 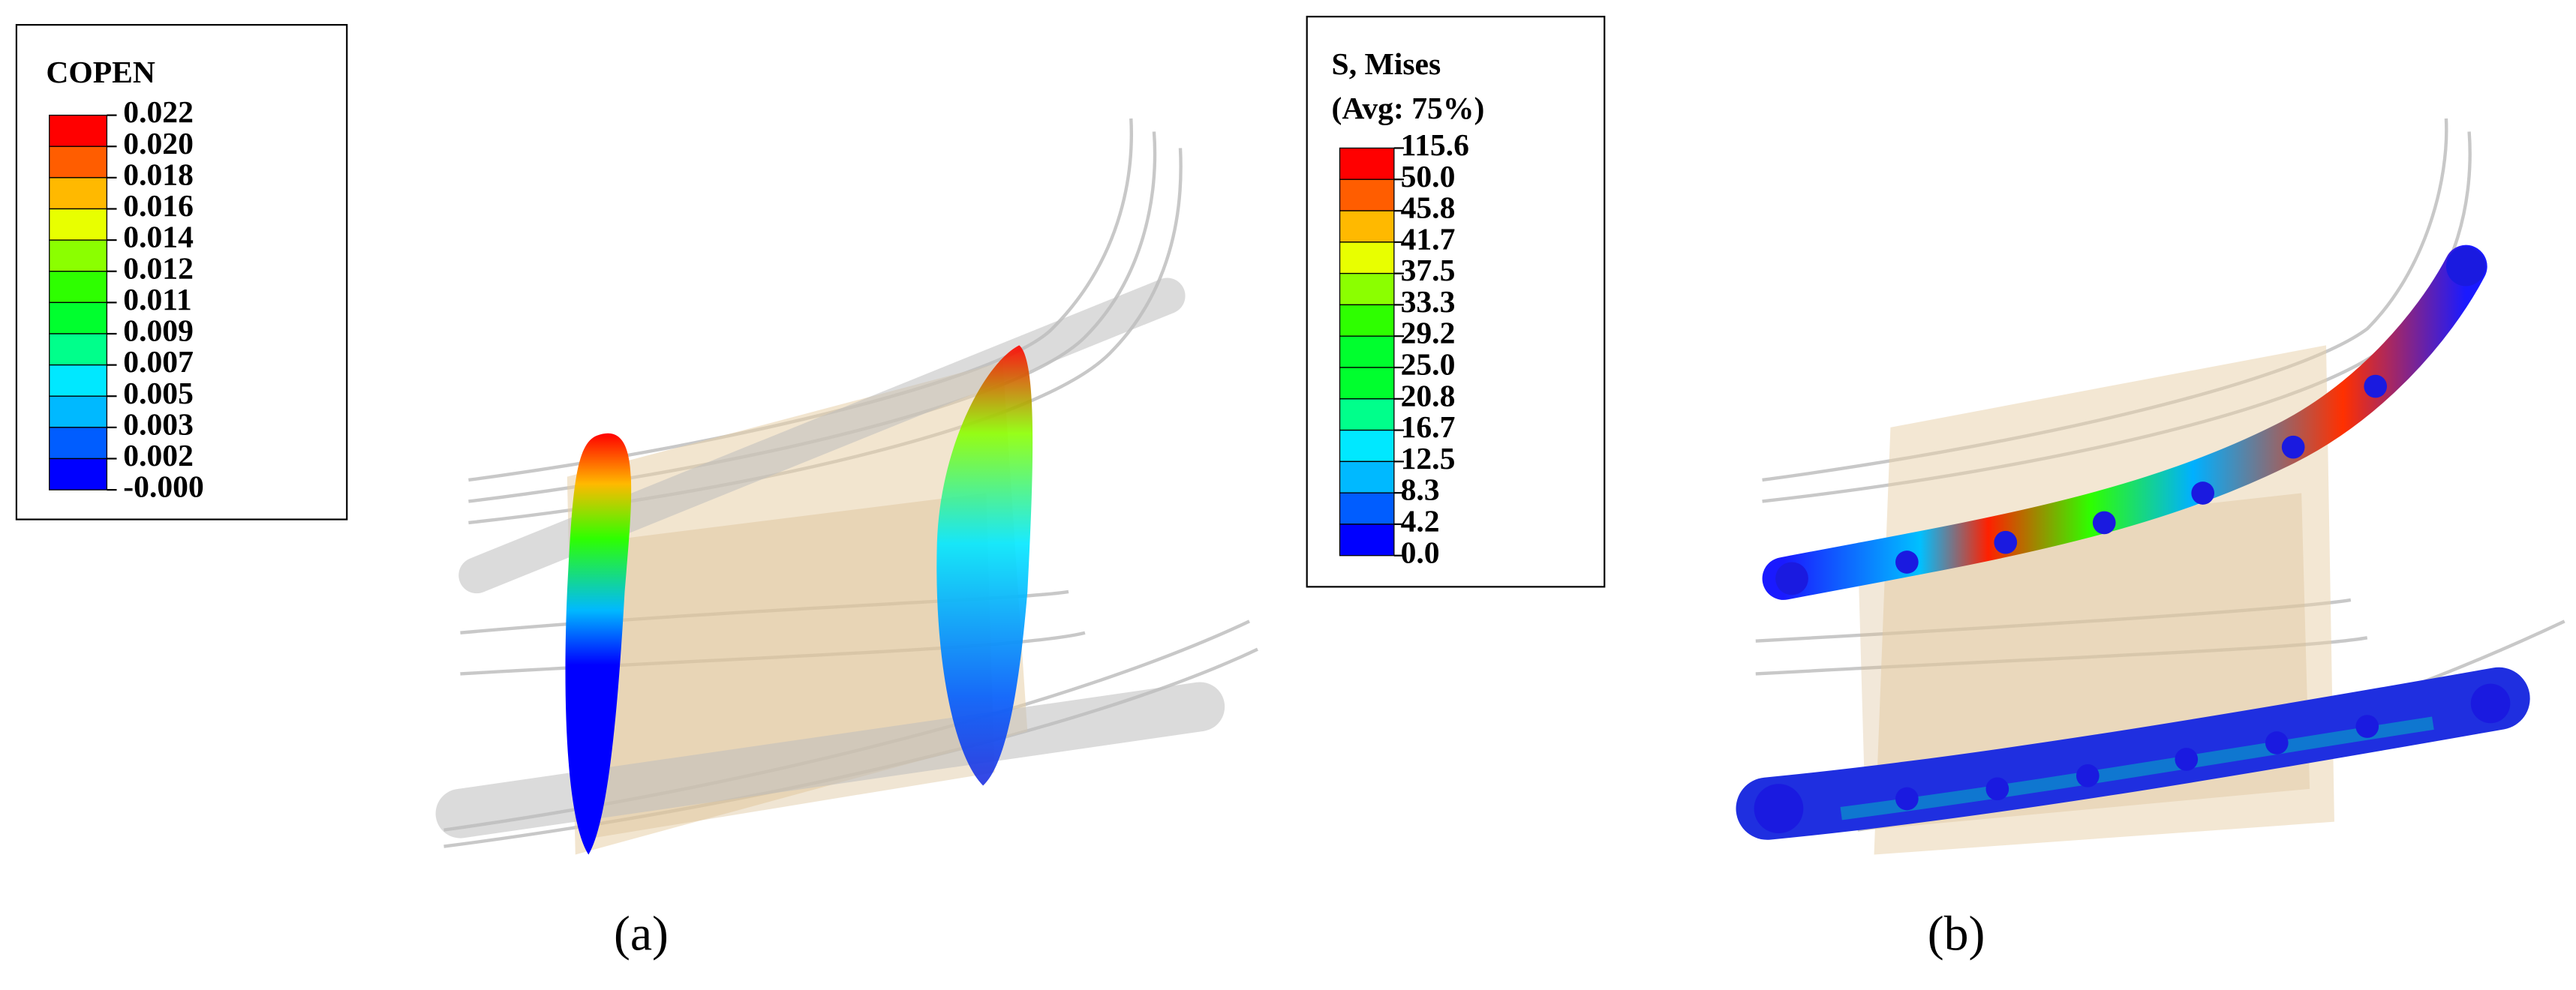 What do you see at coordinates (1420, 490) in the screenshot?
I see `legend-label: 8.3` at bounding box center [1420, 490].